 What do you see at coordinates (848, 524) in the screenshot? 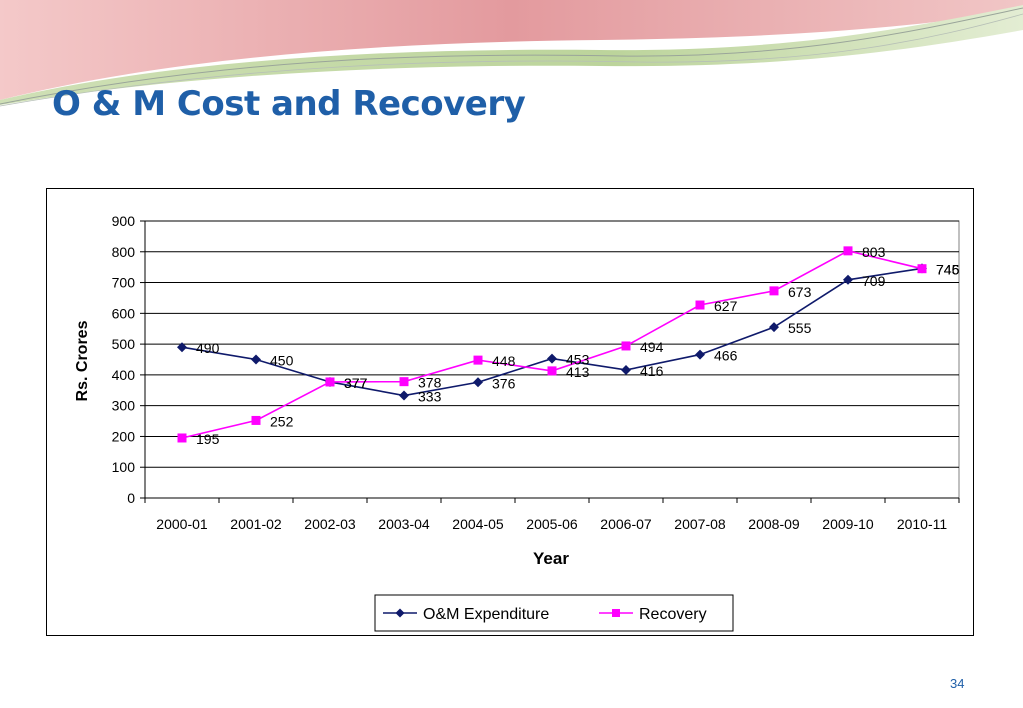
I see `x-tick-label: 2009-10` at bounding box center [848, 524].